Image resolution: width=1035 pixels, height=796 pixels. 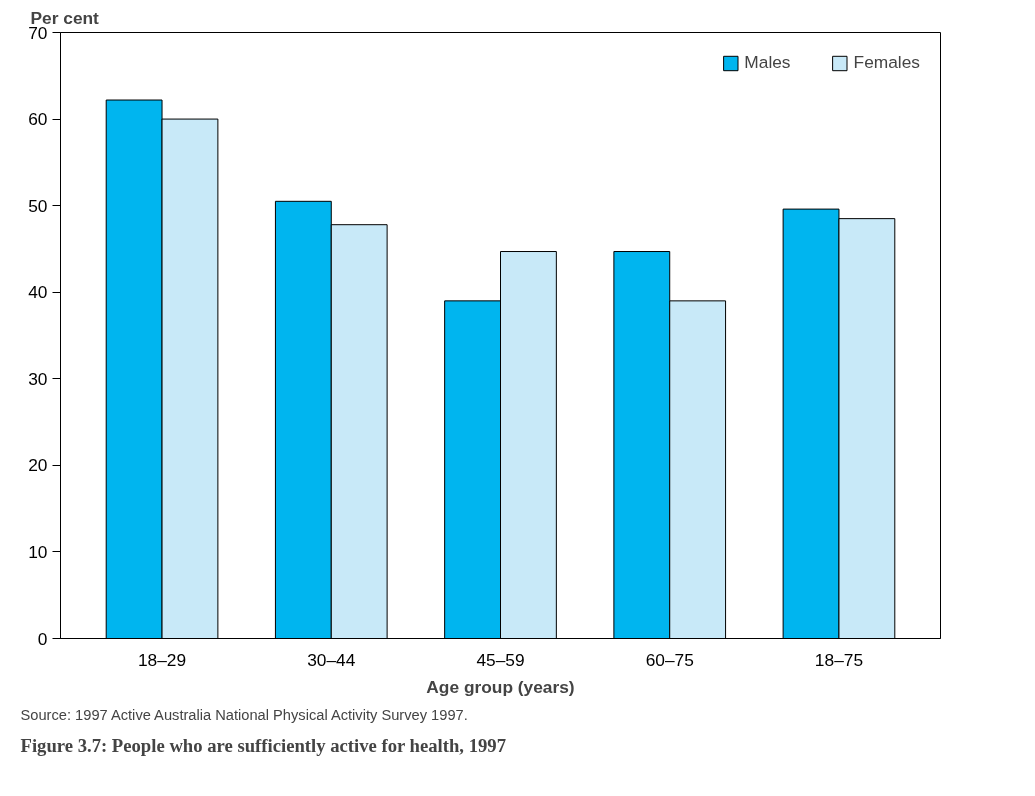 What do you see at coordinates (244, 714) in the screenshot?
I see `source-note: Source: 1997 Active Australia National Physical Activity Survey 1997.` at bounding box center [244, 714].